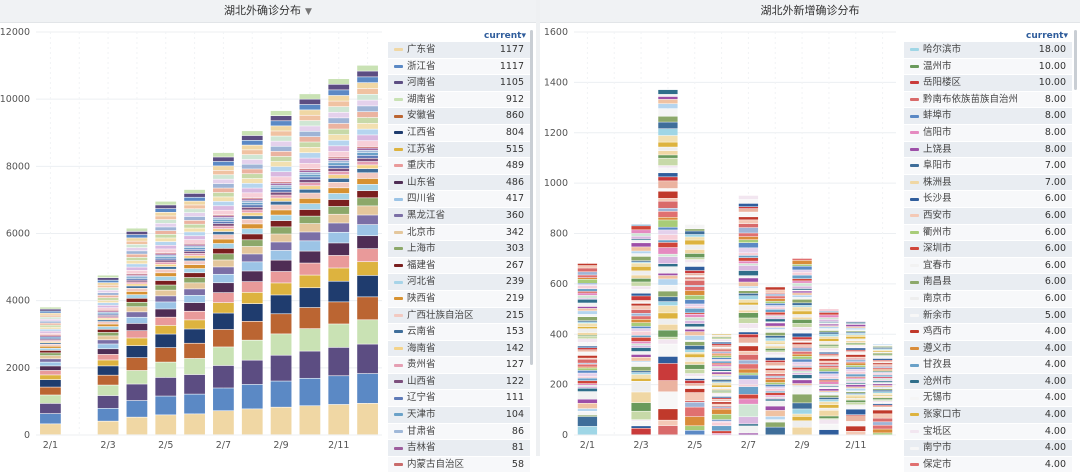  I want to click on legend-item: 四川省 417, so click(459, 199).